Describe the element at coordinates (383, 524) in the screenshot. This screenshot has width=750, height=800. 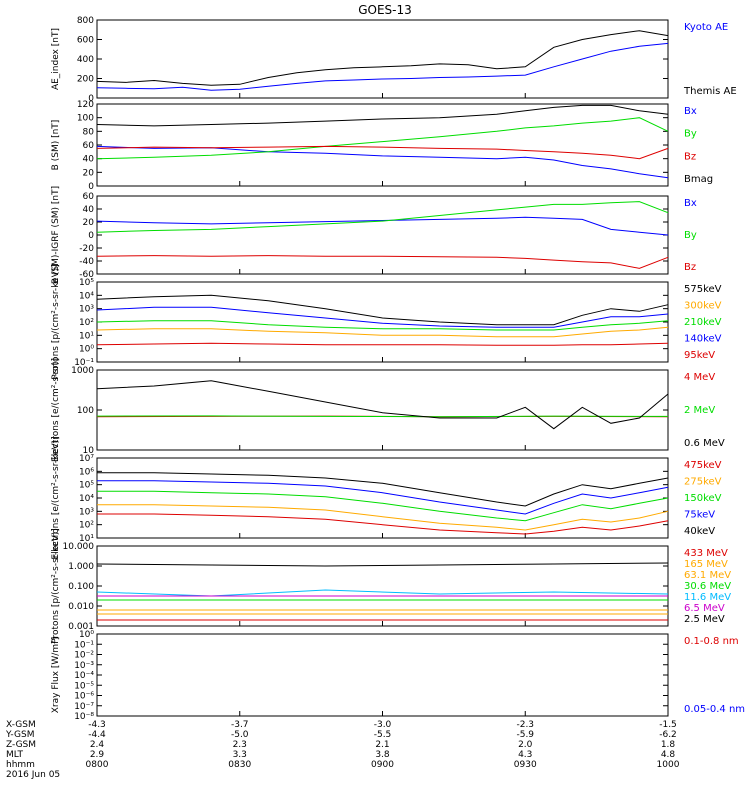
I see `series-line-475keV` at that location.